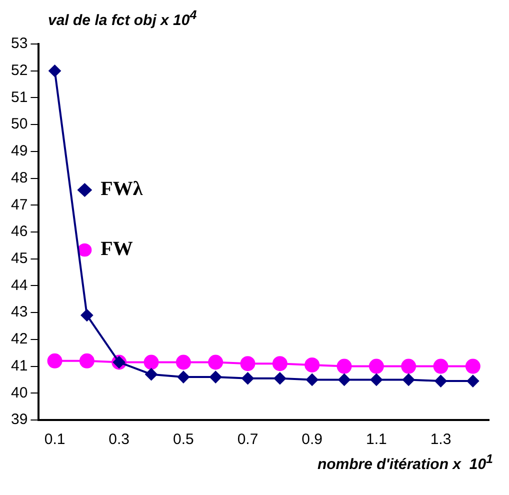 Image resolution: width=509 pixels, height=495 pixels. What do you see at coordinates (247, 439) in the screenshot?
I see `x-tick-label: 0.7` at bounding box center [247, 439].